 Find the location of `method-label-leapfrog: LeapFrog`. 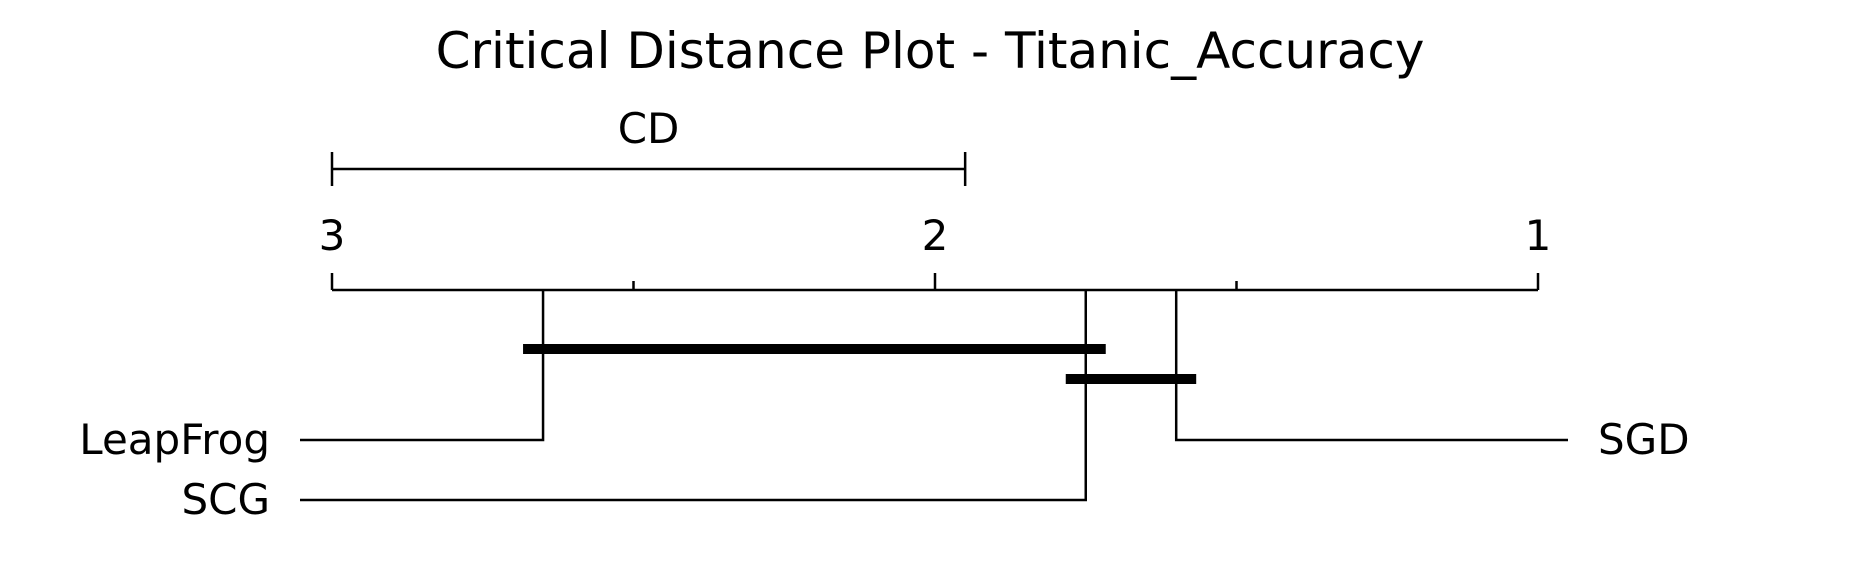

method-label-leapfrog: LeapFrog is located at coordinates (174, 439).